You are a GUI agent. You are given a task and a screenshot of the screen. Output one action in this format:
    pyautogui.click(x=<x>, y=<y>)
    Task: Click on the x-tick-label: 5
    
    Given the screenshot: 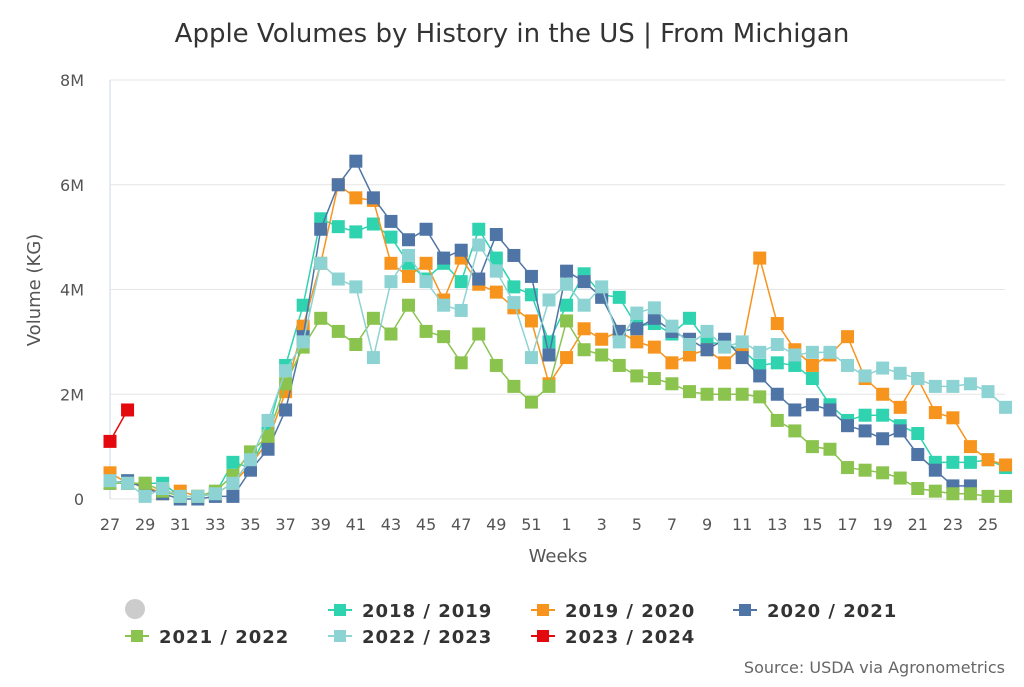 What is the action you would take?
    pyautogui.click(x=637, y=524)
    